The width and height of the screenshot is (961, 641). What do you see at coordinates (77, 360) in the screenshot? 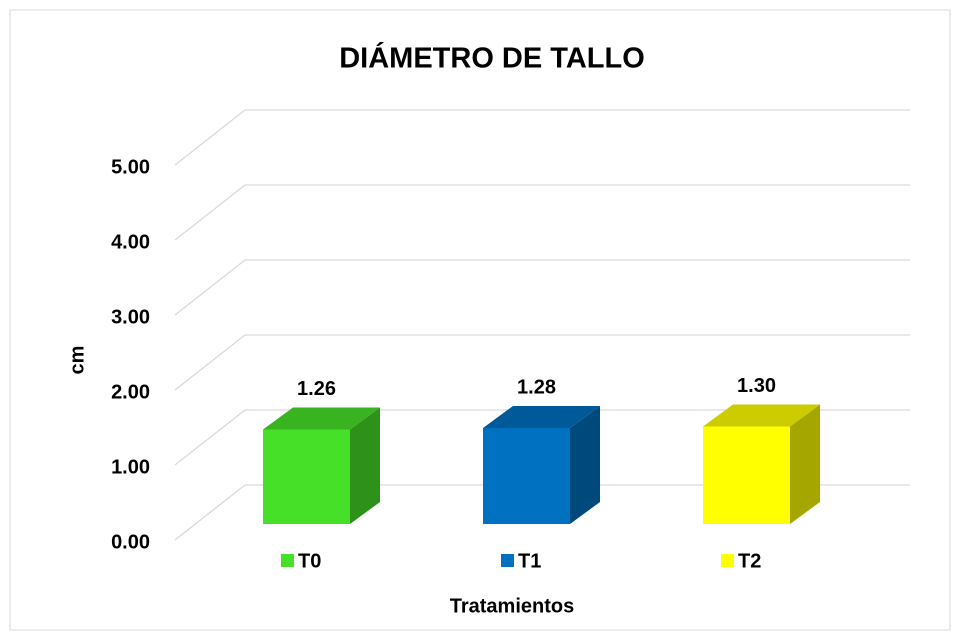
I see `y-axis-title: cm` at bounding box center [77, 360].